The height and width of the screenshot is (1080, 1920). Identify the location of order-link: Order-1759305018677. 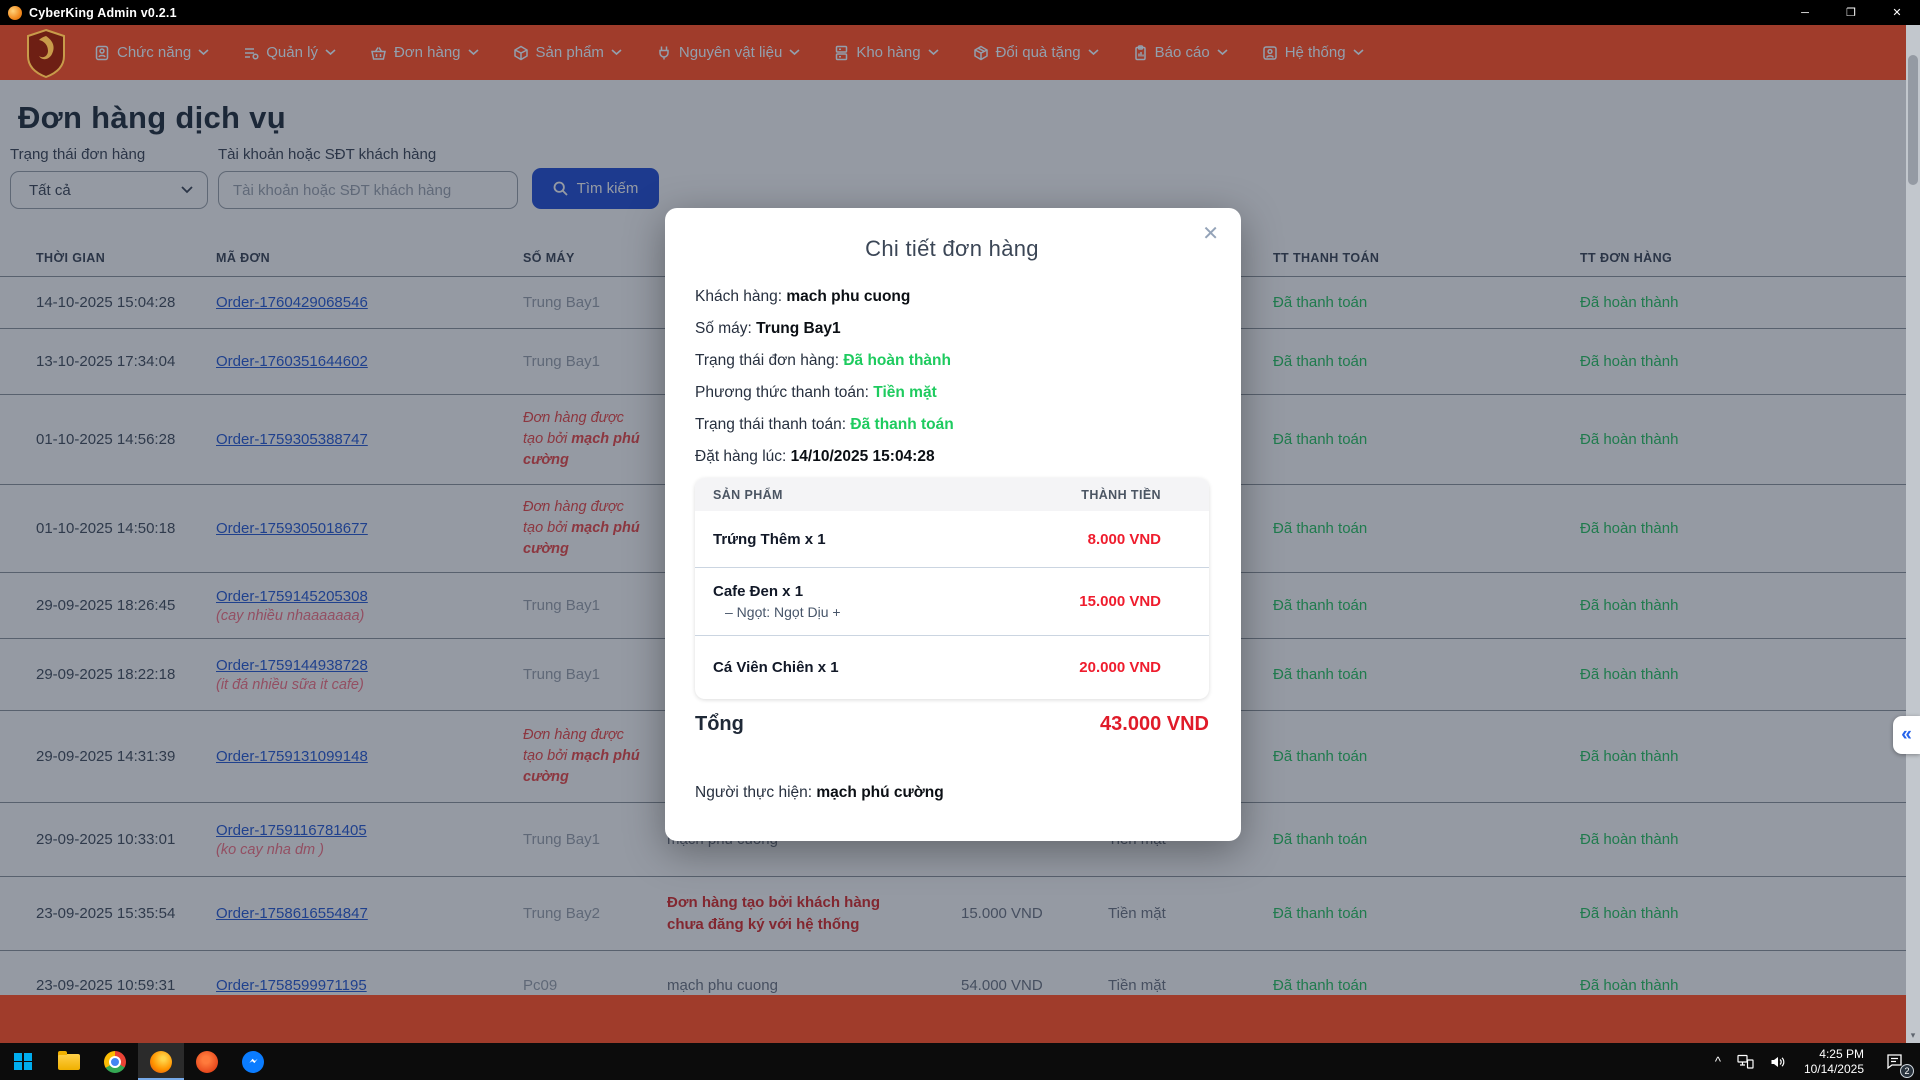
(292, 528).